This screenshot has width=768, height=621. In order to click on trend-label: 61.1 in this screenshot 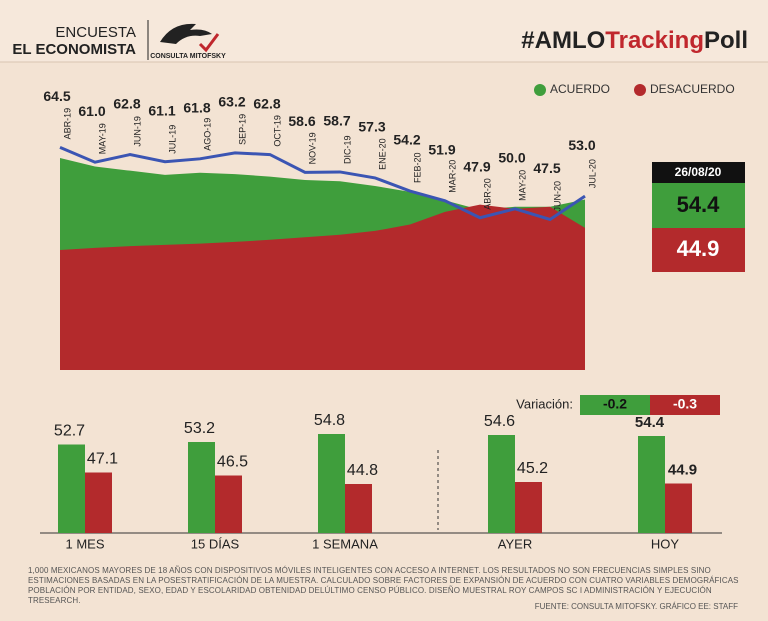, I will do `click(161, 110)`.